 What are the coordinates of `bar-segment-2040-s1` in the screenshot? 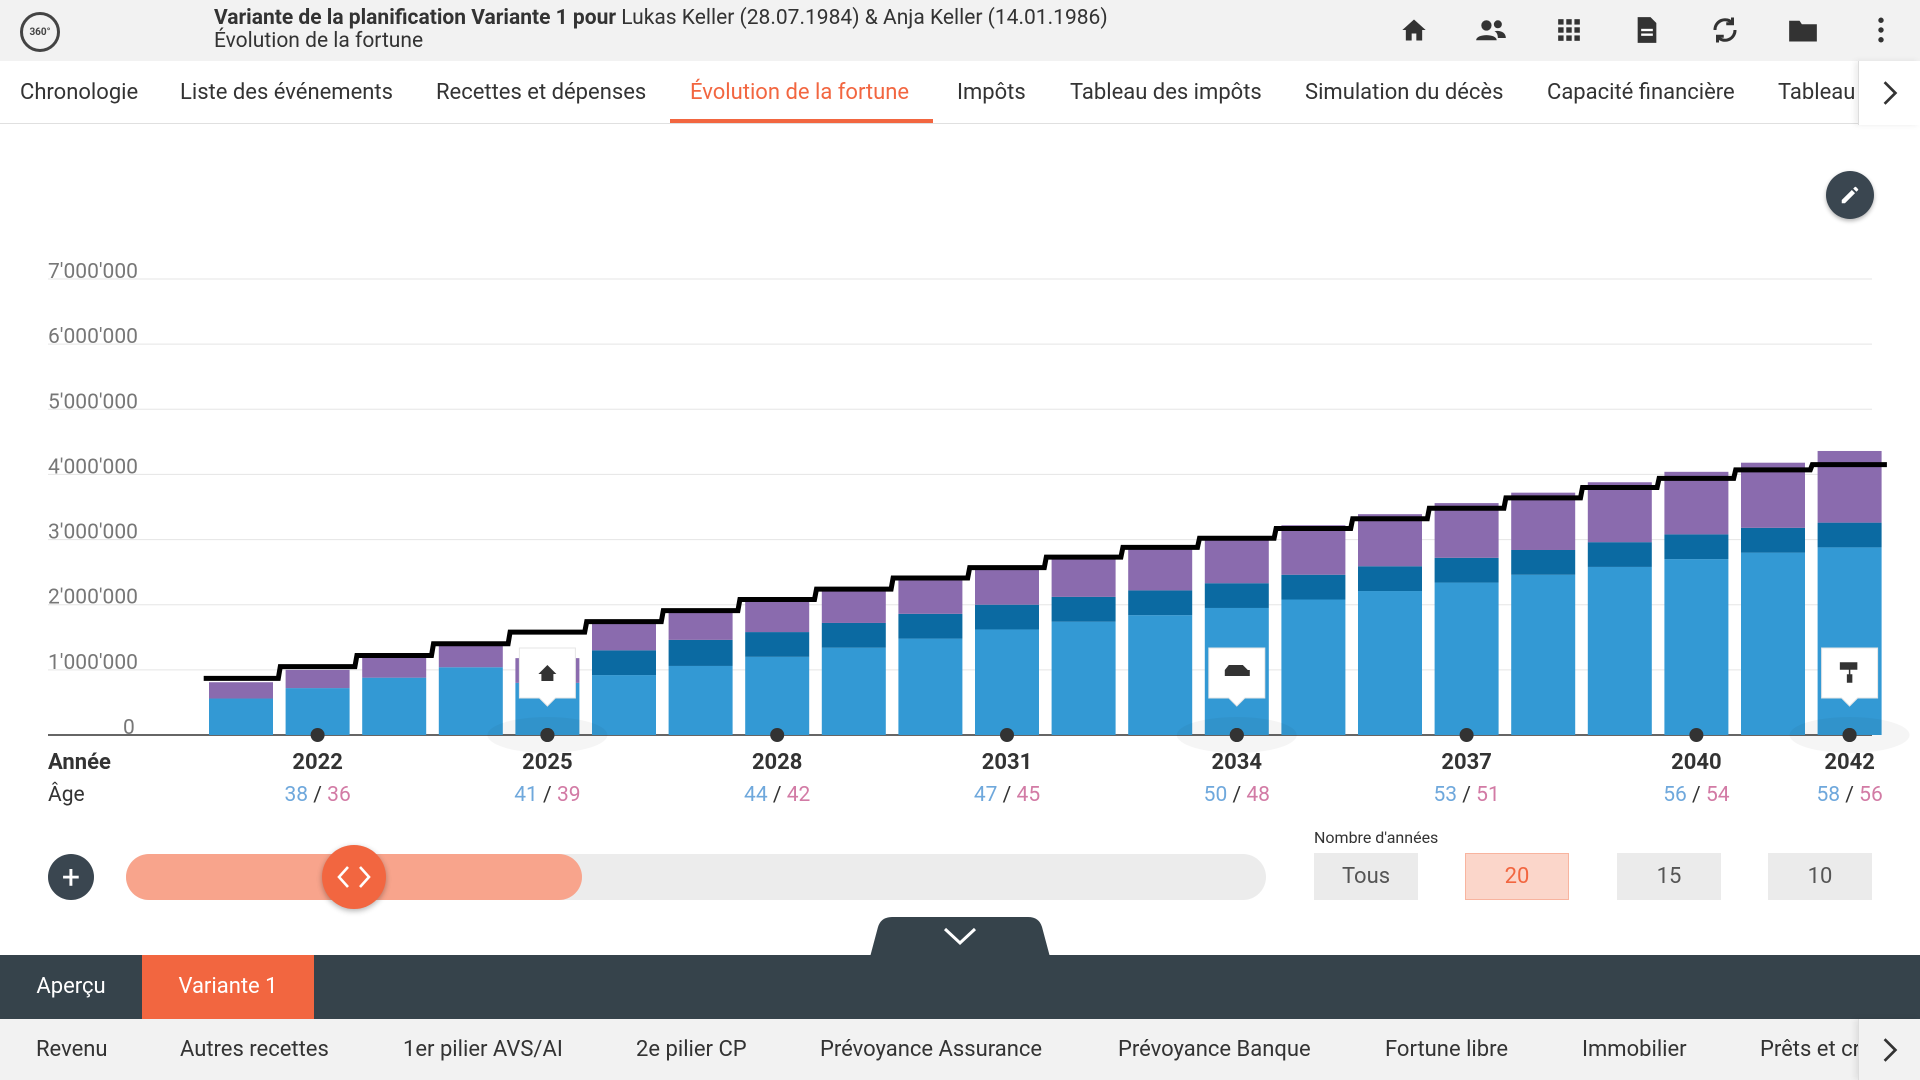 It's located at (1696, 647).